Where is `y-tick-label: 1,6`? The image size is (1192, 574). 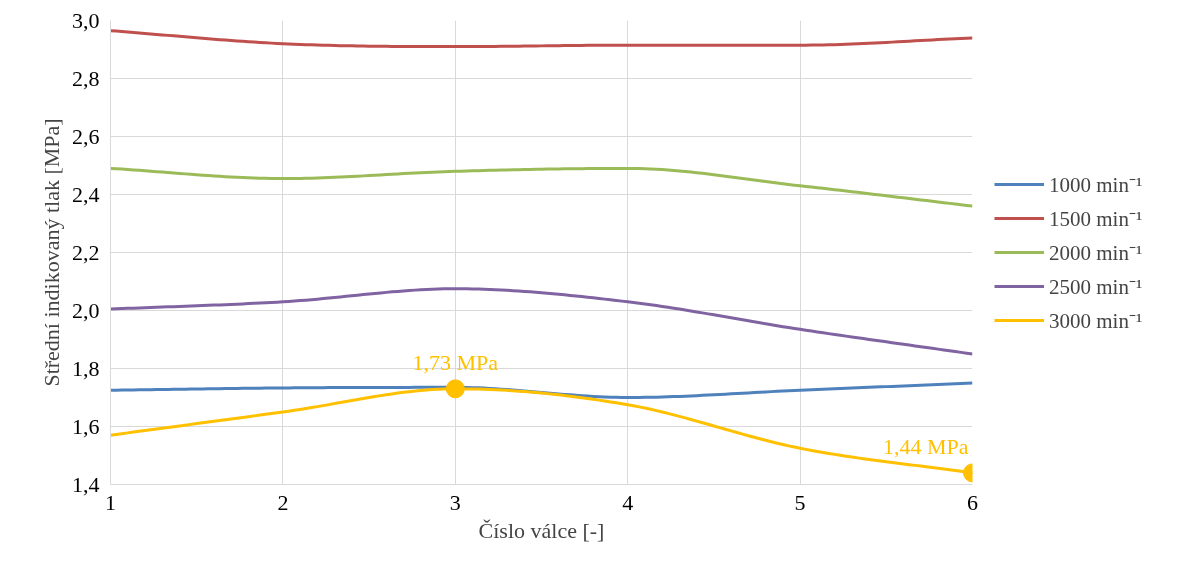 y-tick-label: 1,6 is located at coordinates (86, 426).